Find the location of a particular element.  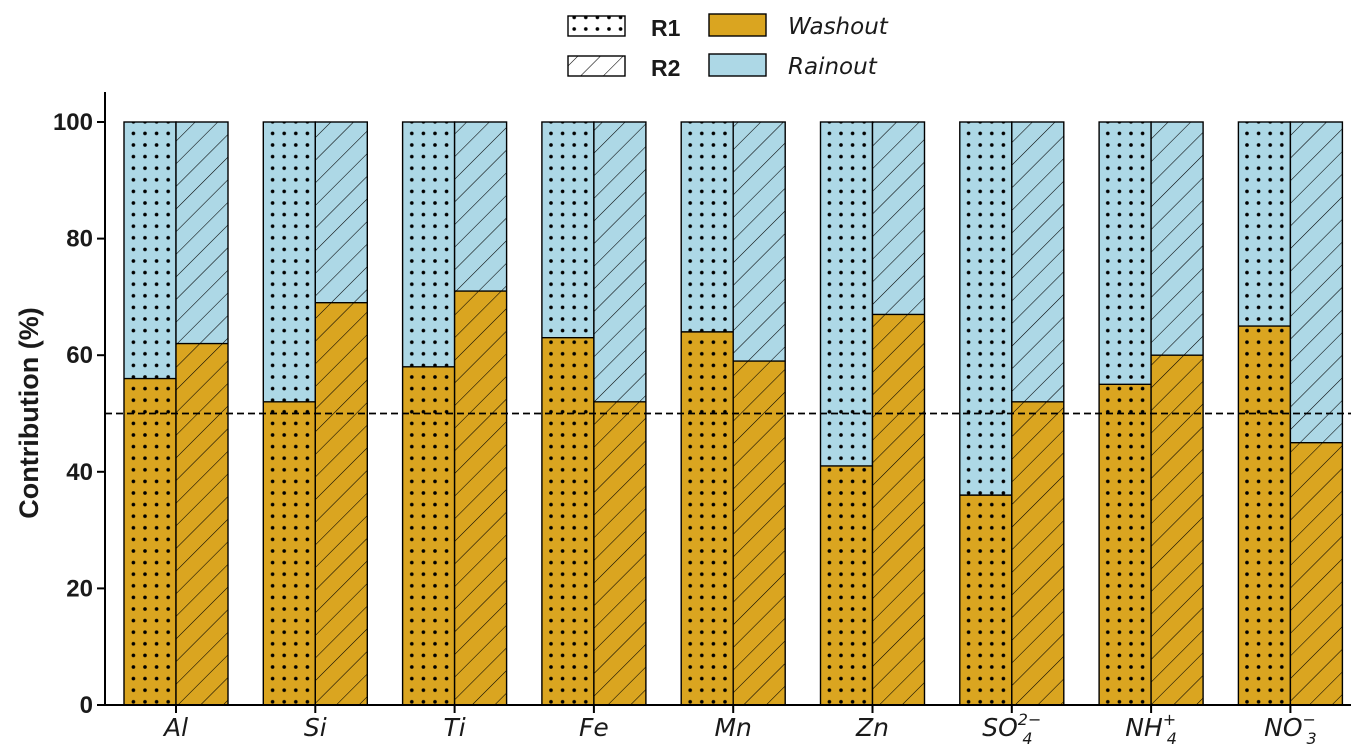

x-tick-label-si: Si is located at coordinates (315, 727).